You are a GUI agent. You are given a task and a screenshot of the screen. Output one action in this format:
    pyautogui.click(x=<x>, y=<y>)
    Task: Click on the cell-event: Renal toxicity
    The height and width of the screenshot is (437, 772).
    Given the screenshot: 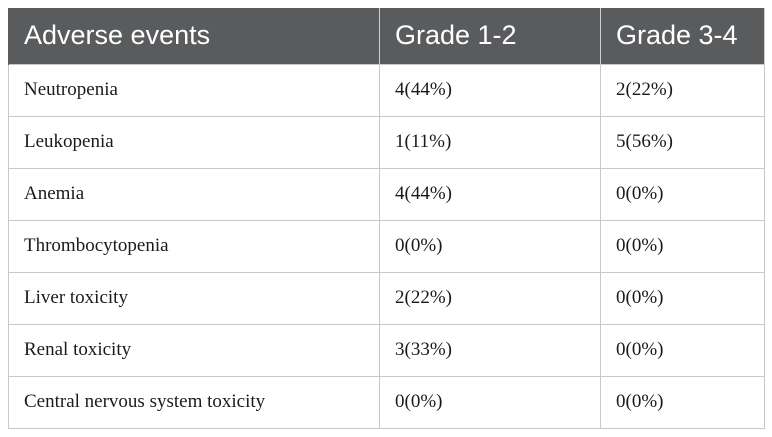 What is the action you would take?
    pyautogui.click(x=194, y=350)
    